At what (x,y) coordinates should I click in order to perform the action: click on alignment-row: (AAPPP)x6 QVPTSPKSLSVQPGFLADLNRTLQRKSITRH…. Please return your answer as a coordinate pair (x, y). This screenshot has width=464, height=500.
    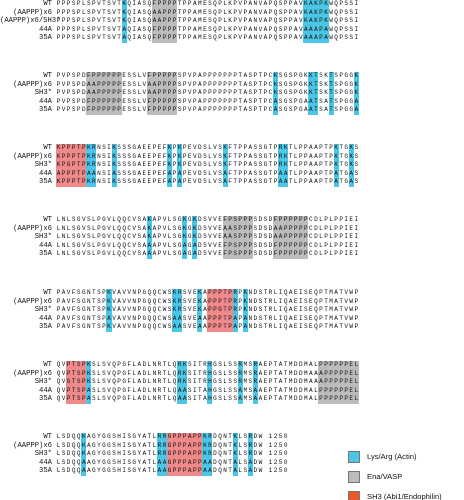
    Looking at the image, I should click on (232, 374).